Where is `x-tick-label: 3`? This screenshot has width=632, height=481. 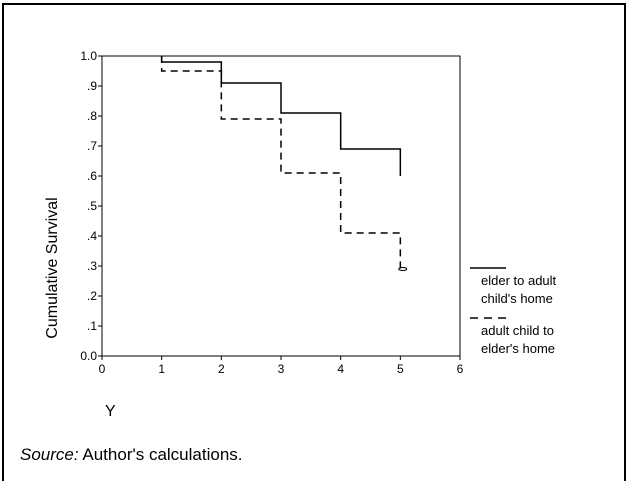 x-tick-label: 3 is located at coordinates (281, 369).